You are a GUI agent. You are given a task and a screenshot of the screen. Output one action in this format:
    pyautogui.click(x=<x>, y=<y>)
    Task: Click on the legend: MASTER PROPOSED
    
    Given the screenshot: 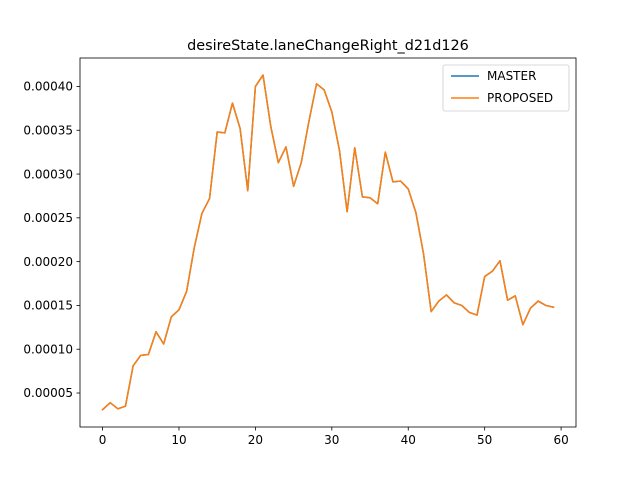 What is the action you would take?
    pyautogui.click(x=506, y=88)
    